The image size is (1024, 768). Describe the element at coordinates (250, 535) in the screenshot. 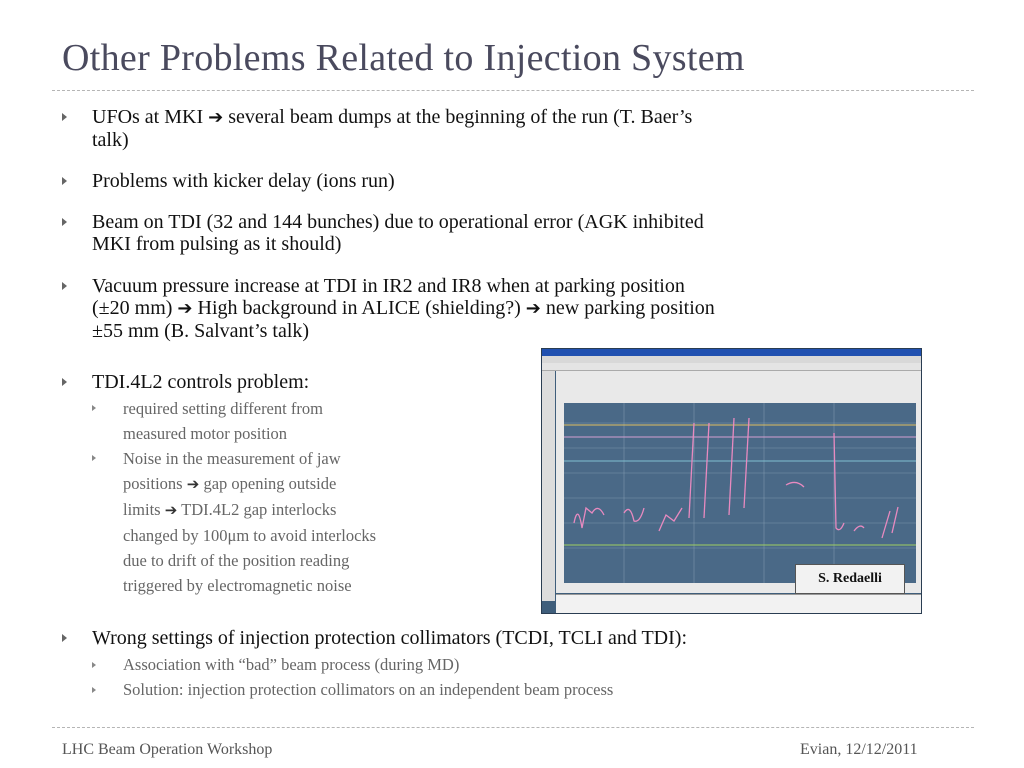

I see `sub-bullet-text: changed by 100μm to avoid interlocks` at that location.